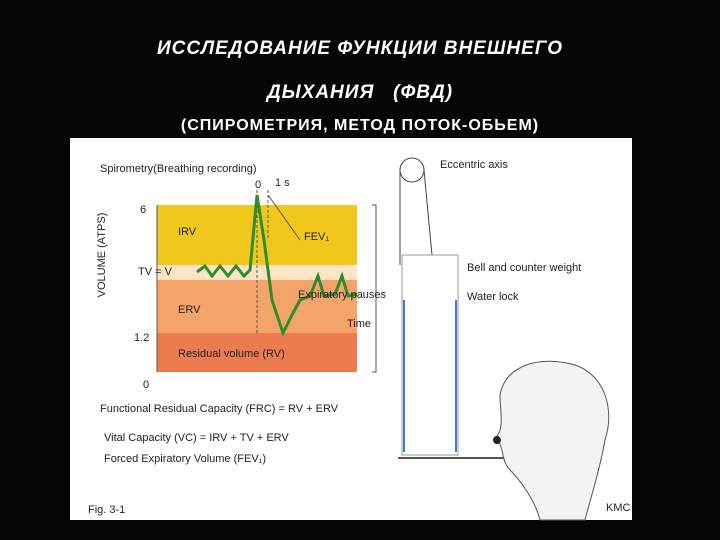 The image size is (720, 540). I want to click on zone-label: Expiratory pauses, so click(342, 295).